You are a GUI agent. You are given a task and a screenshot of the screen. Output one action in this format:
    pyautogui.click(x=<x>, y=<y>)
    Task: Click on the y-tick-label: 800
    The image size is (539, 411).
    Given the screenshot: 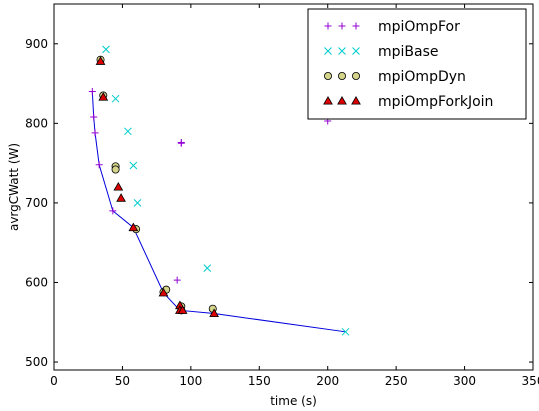 What is the action you would take?
    pyautogui.click(x=36, y=123)
    